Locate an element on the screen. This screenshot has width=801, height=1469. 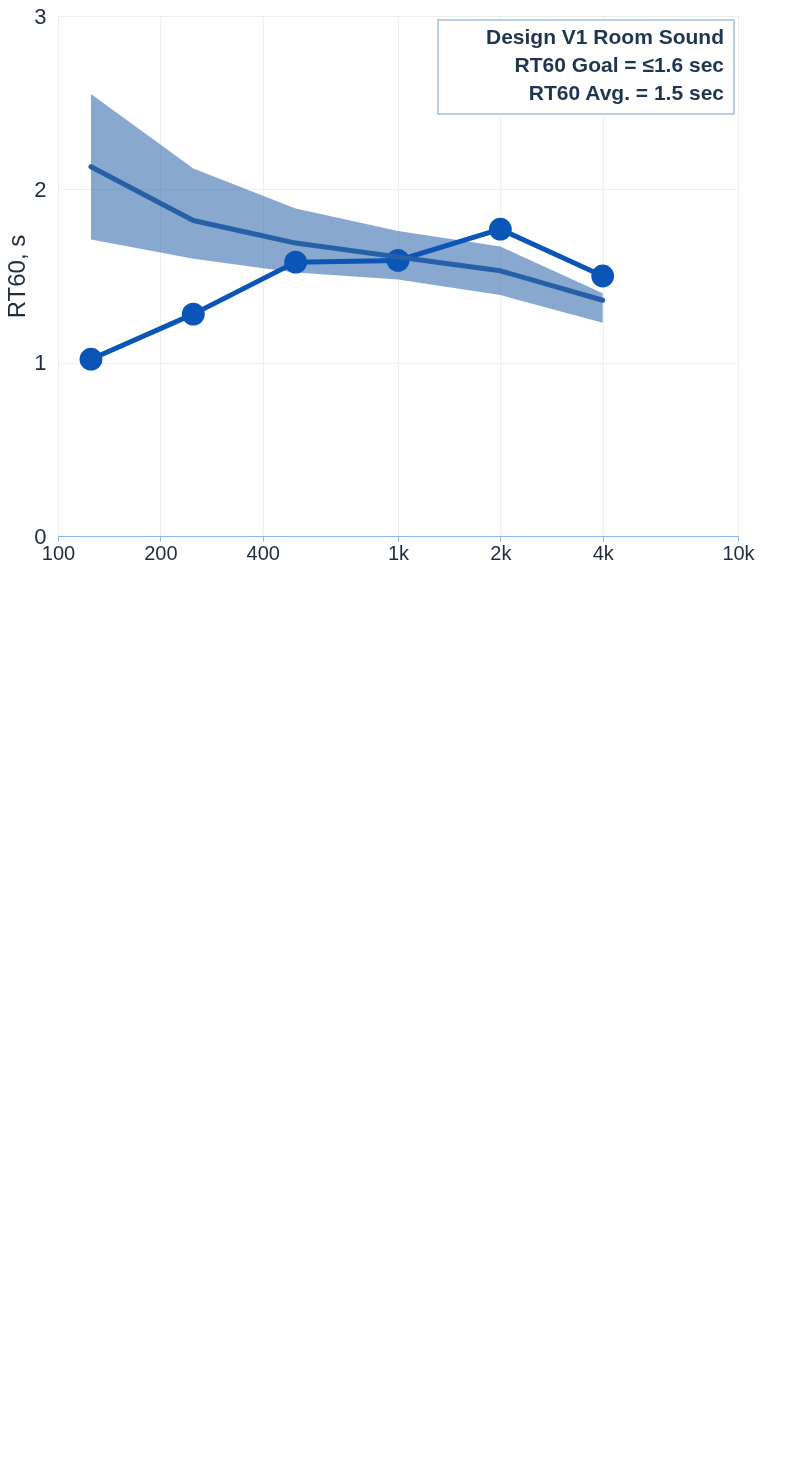
y-tick-label: 2 is located at coordinates (40, 189).